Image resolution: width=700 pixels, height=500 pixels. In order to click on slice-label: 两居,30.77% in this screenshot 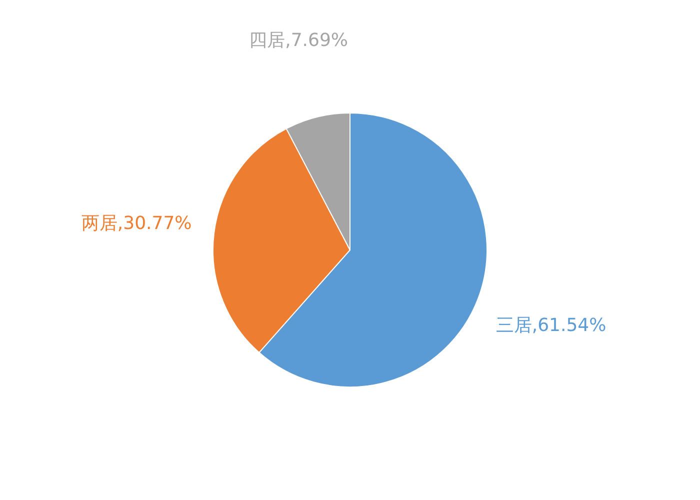, I will do `click(136, 223)`.